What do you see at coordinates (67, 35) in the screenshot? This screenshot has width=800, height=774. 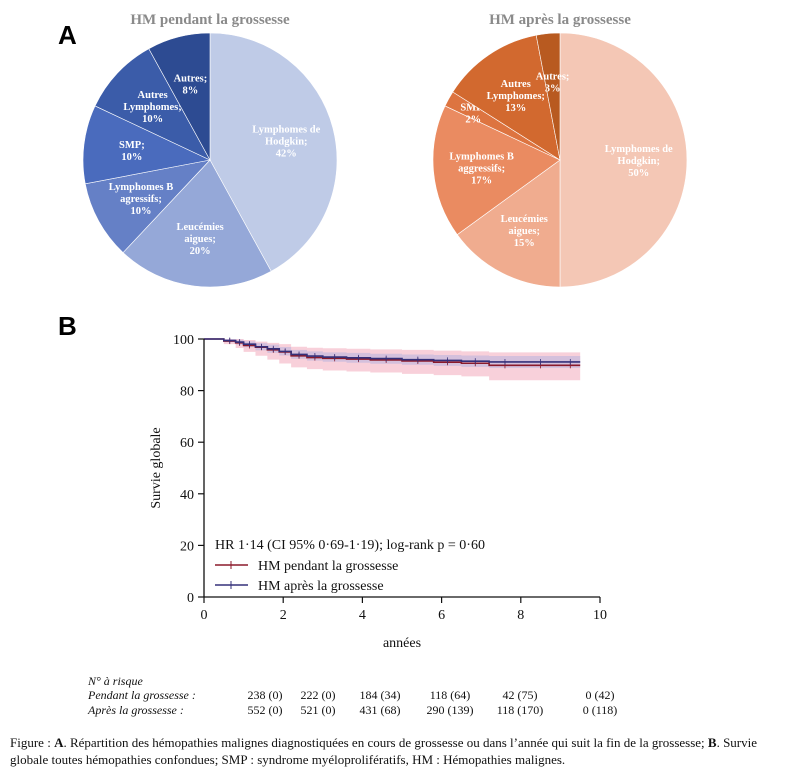 I see `panel-a-letter: A` at bounding box center [67, 35].